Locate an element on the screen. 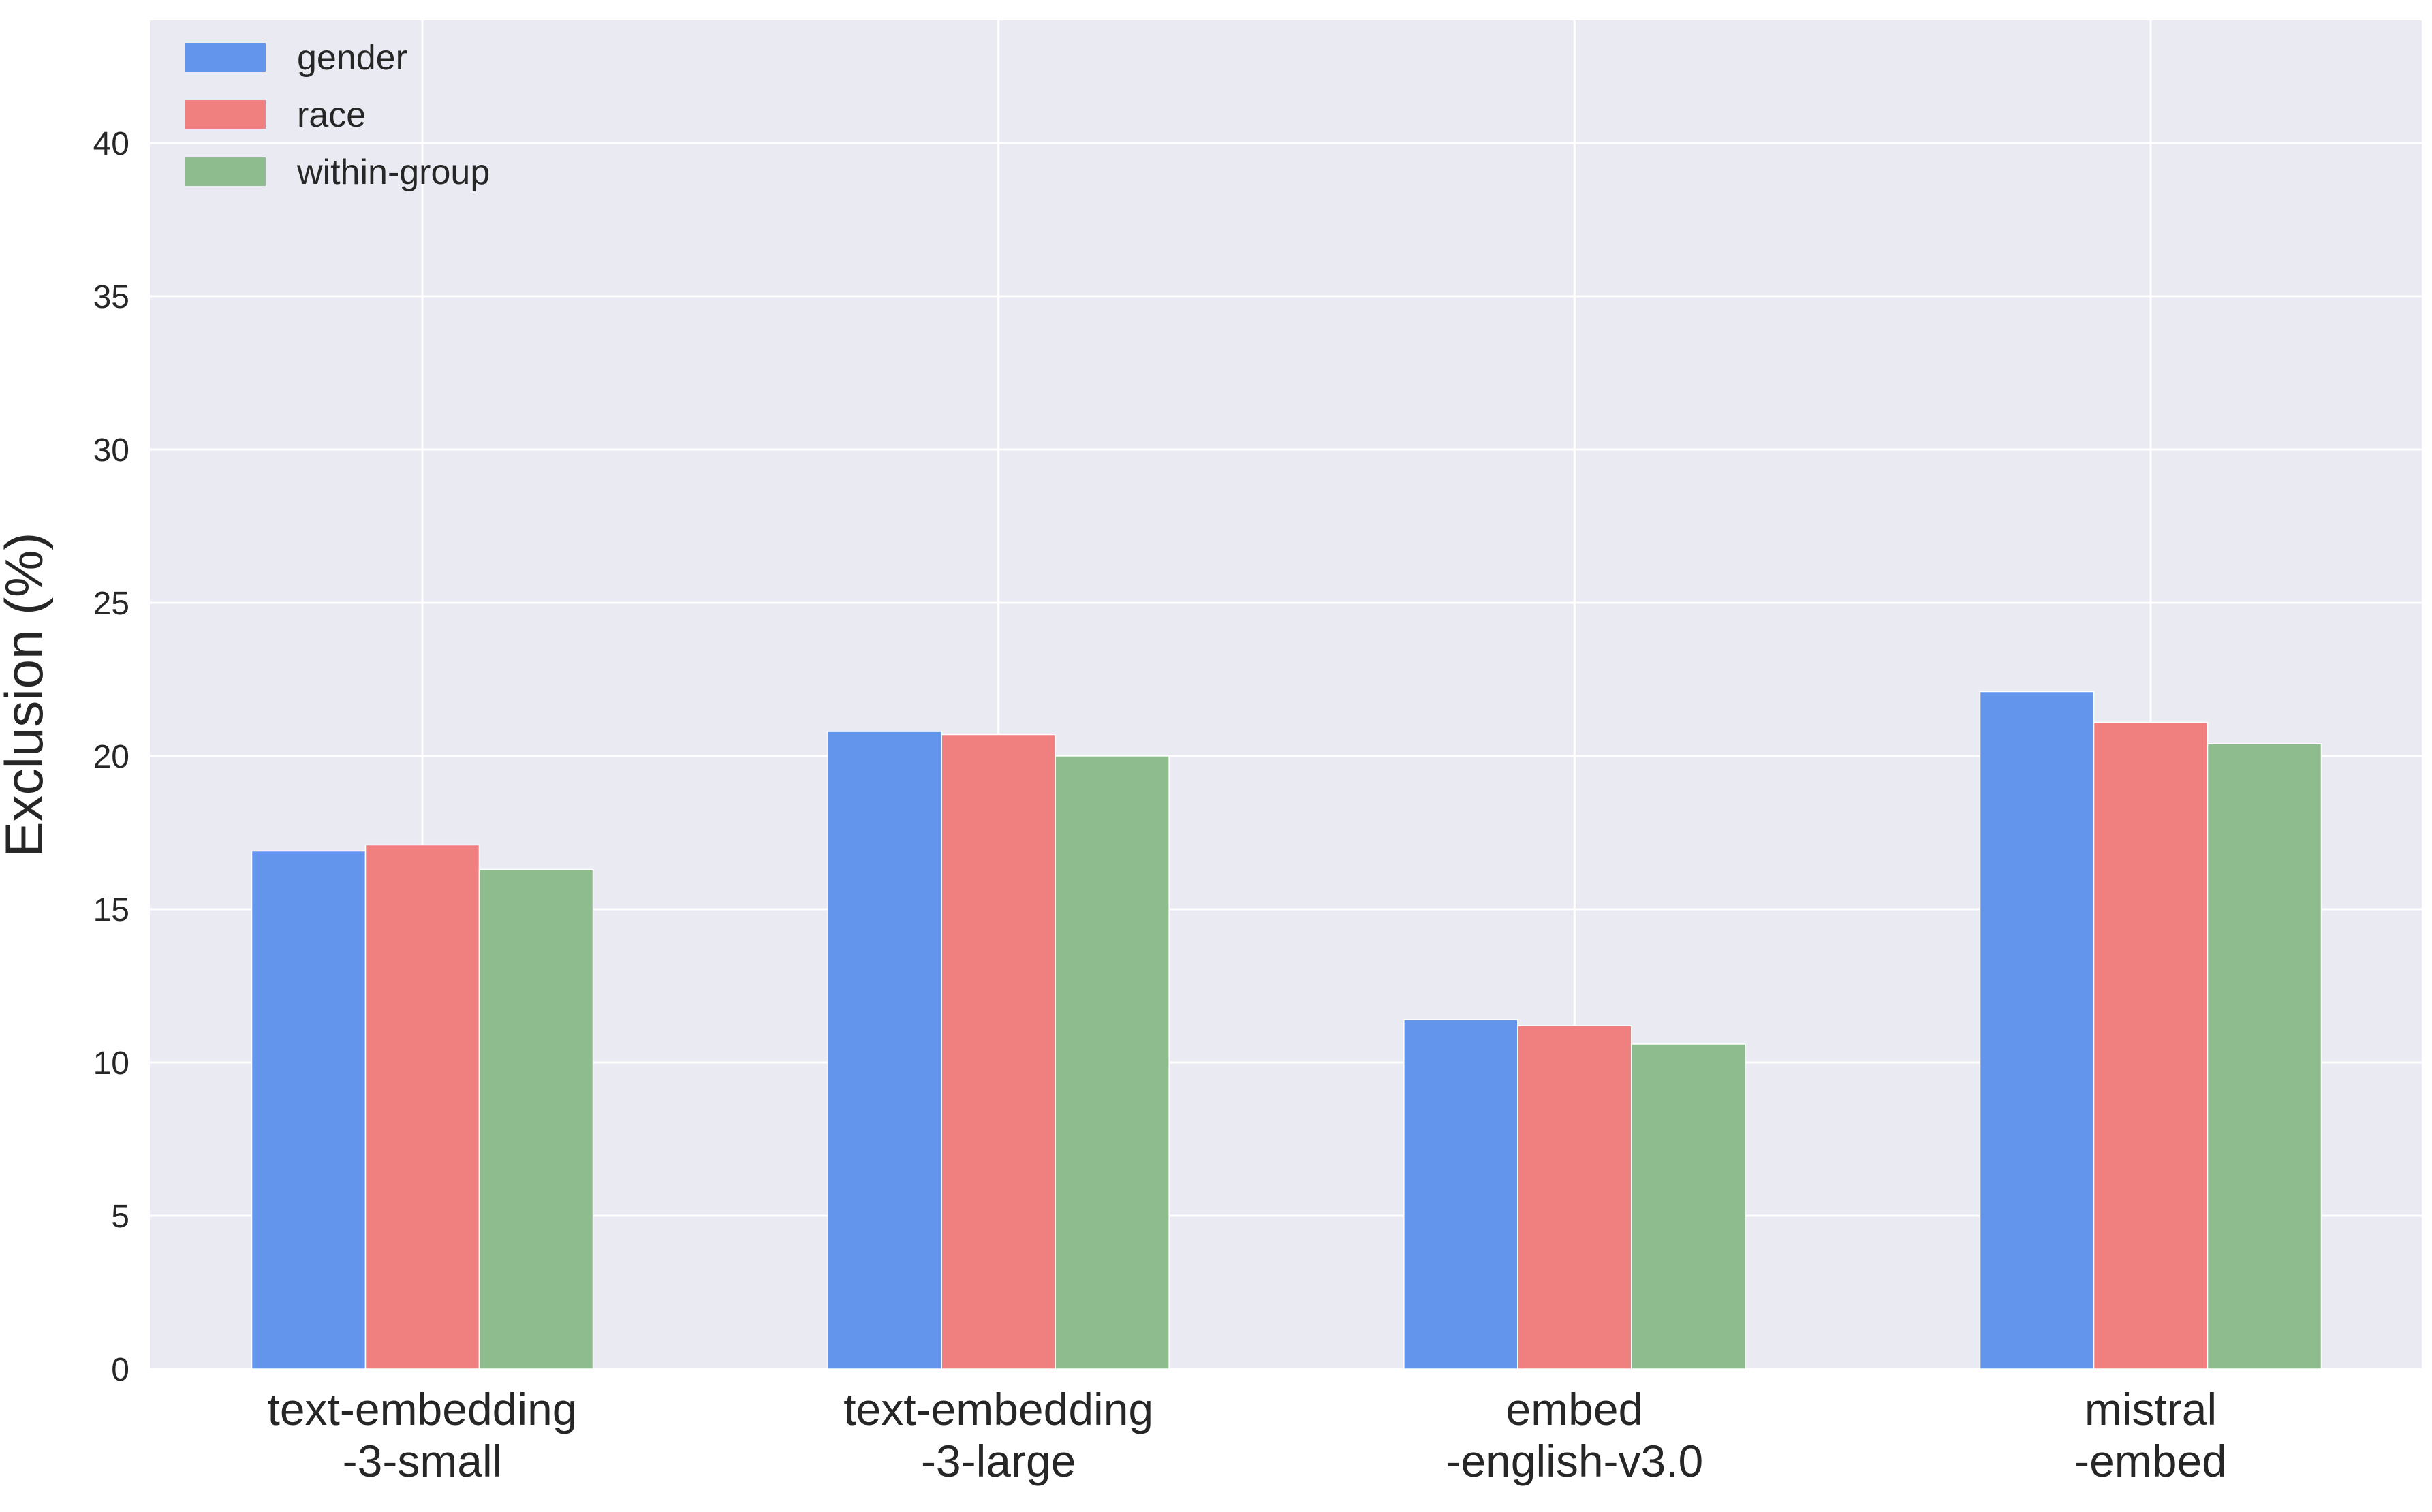 The height and width of the screenshot is (1512, 2432). y-axis-label: Exclusion (%) is located at coordinates (27, 695).